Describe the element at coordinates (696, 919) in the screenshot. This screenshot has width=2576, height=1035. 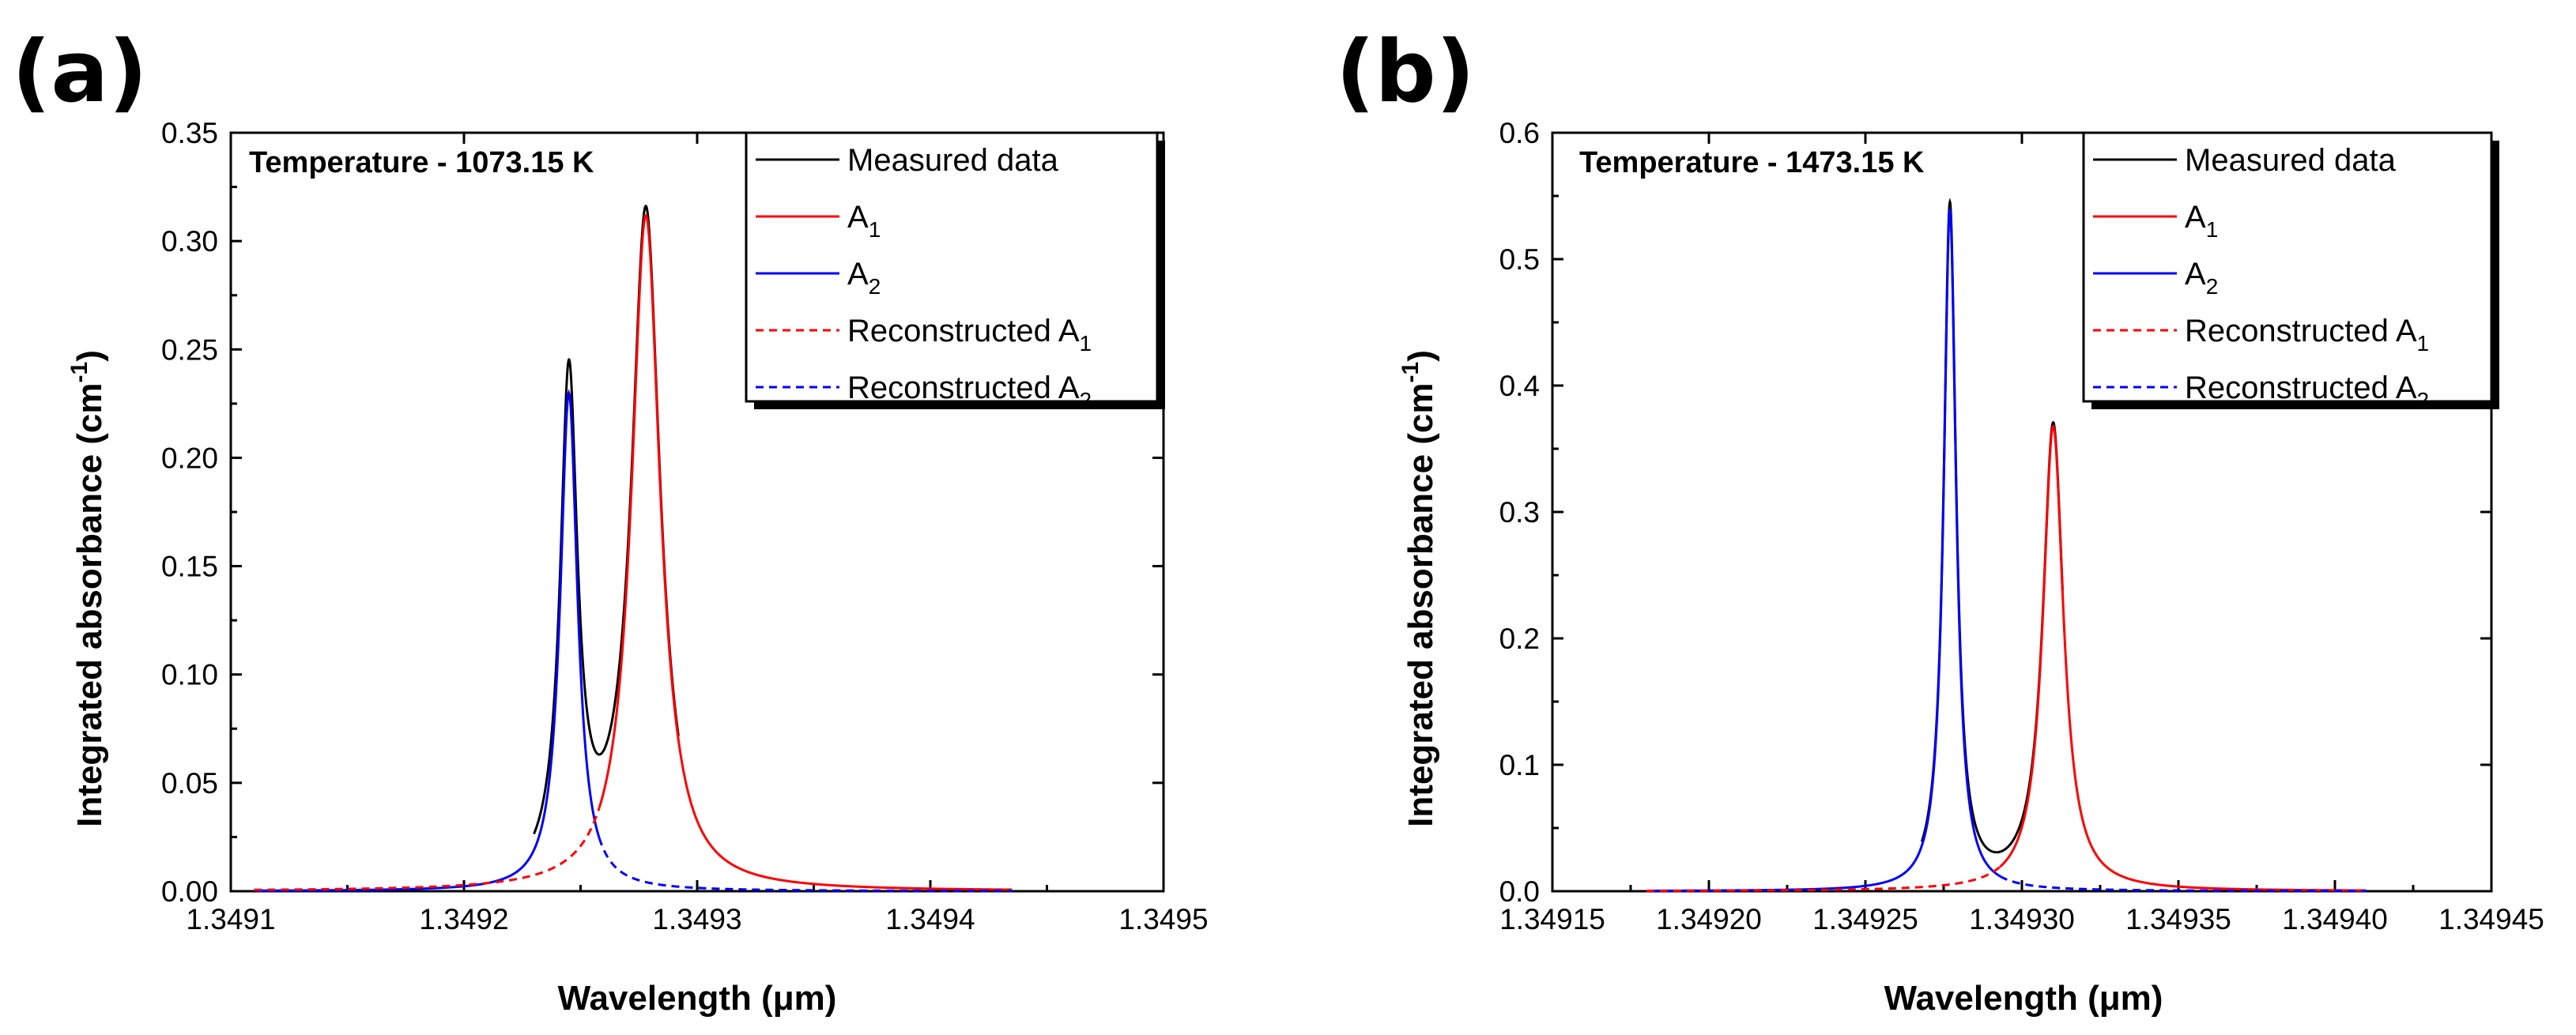
I see `x-tick-label: 1.3493` at that location.